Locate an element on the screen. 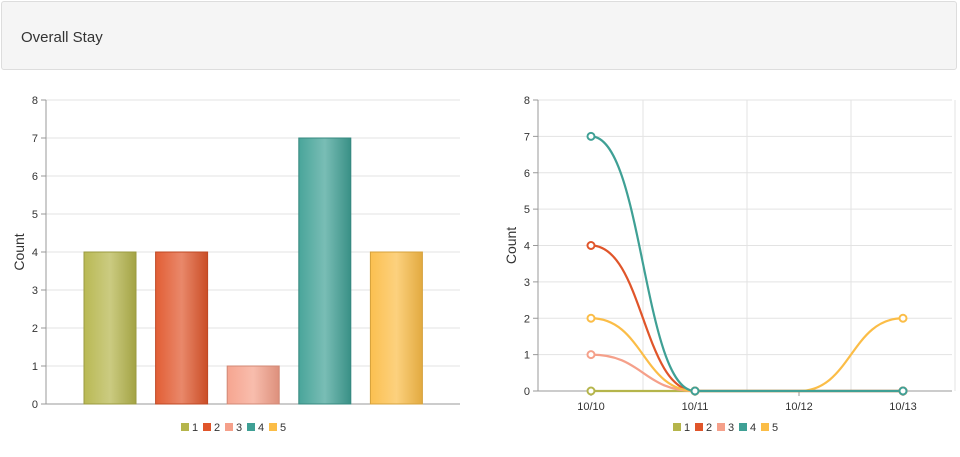  x-tick-label: 10/13 is located at coordinates (903, 407).